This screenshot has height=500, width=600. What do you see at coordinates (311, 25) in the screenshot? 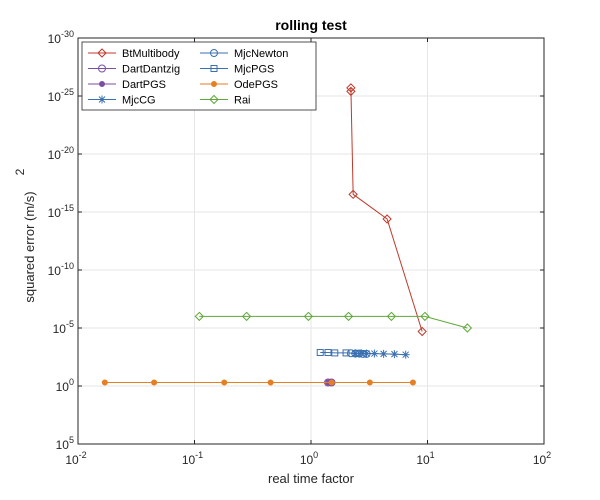
I see `chart-title: rolling test` at bounding box center [311, 25].